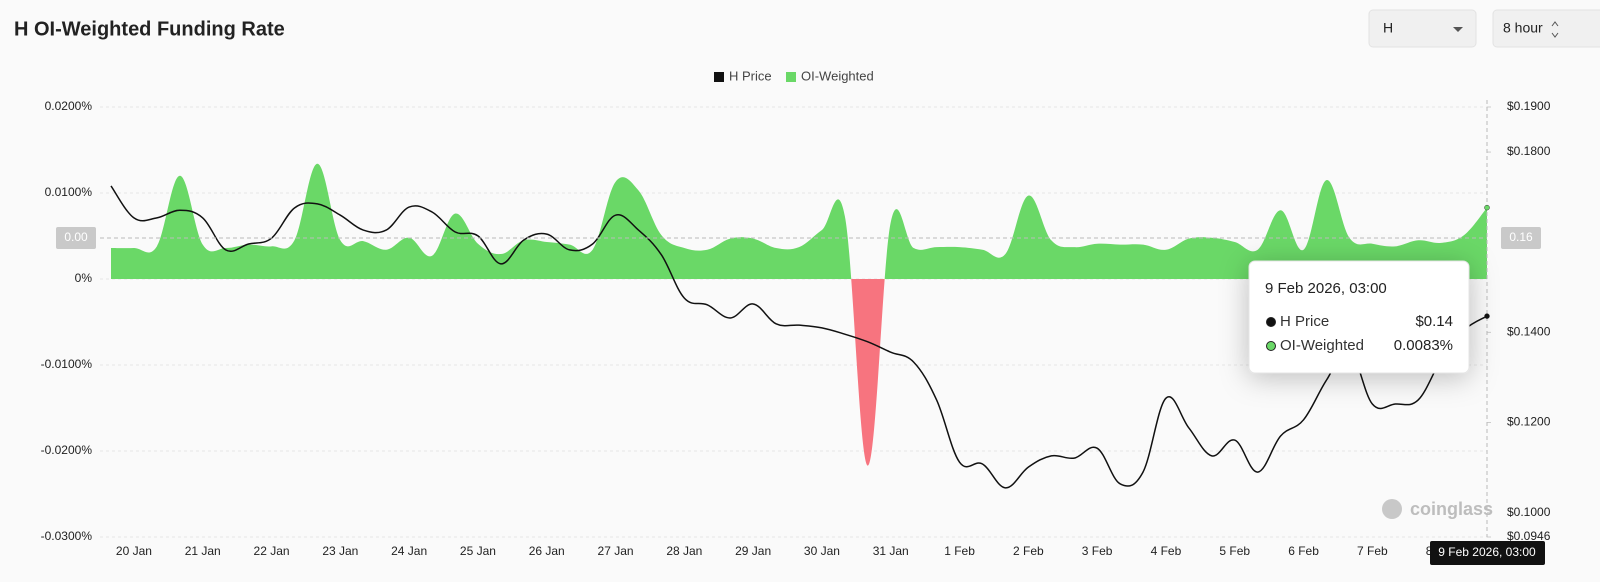 This screenshot has width=1600, height=582. Describe the element at coordinates (134, 551) in the screenshot. I see `x-tick-label: 20 Jan` at that location.